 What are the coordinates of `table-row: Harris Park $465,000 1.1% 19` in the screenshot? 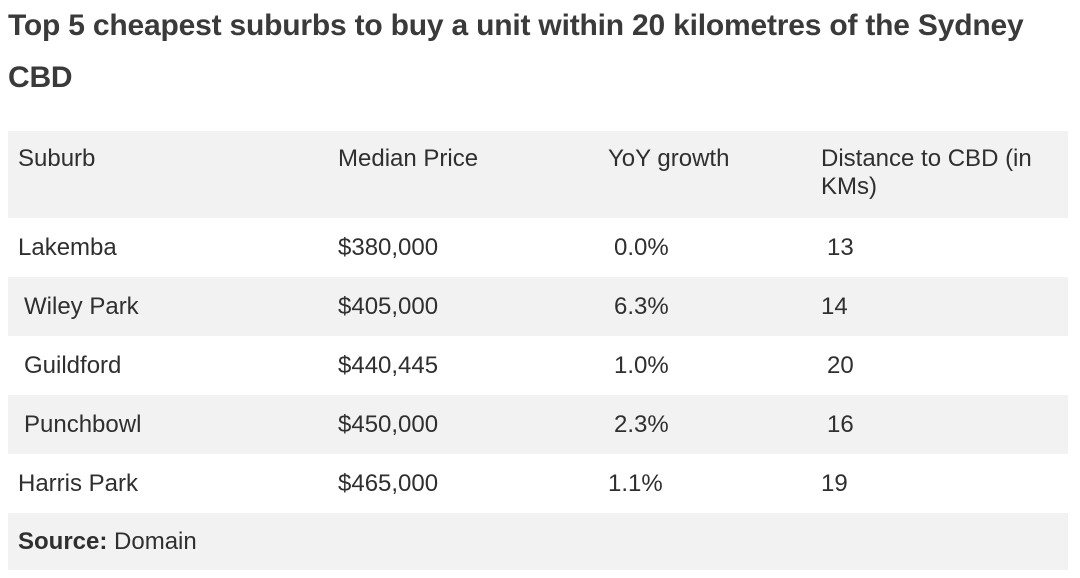 It's located at (538, 483).